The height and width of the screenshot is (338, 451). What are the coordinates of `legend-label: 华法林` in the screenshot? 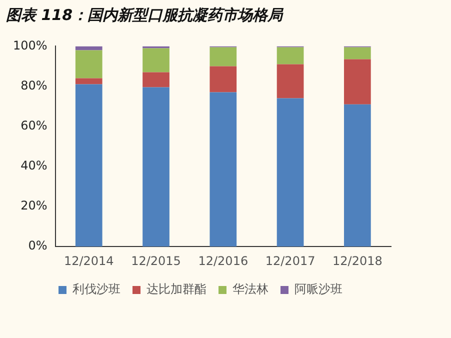 It's located at (250, 289).